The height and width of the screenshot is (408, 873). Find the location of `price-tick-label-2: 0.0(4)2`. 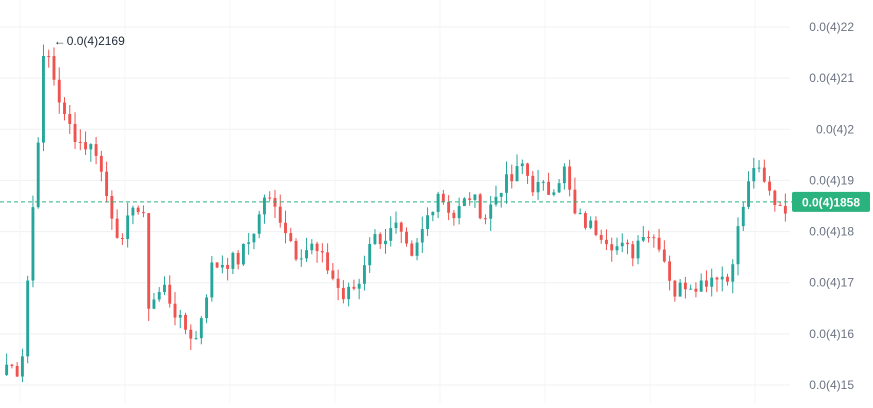

price-tick-label-2: 0.0(4)2 is located at coordinates (835, 129).